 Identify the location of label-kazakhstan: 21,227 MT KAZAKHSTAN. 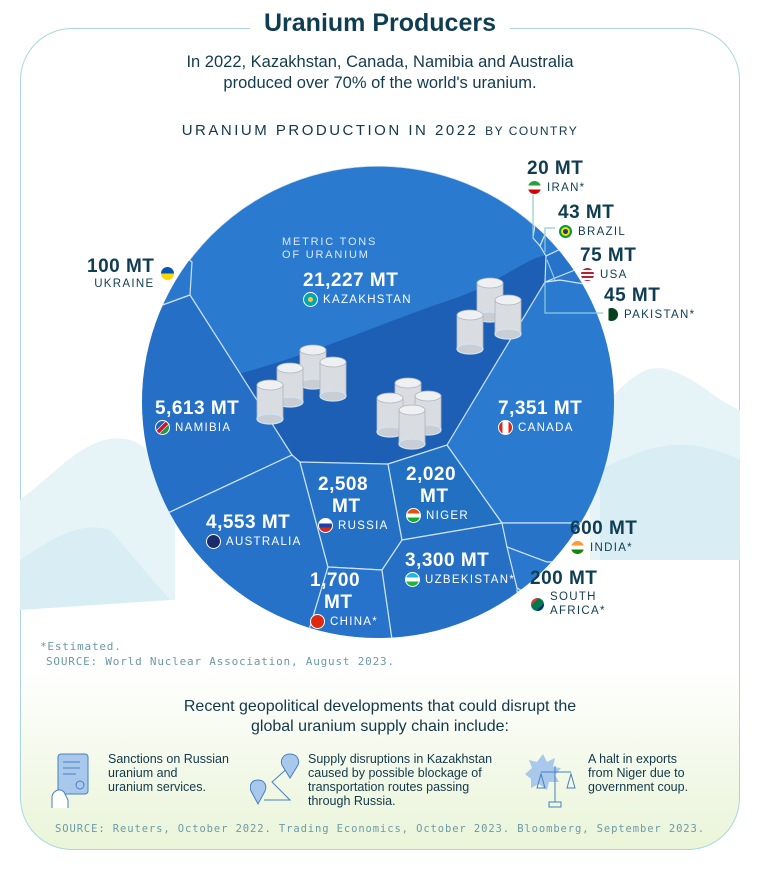
(357, 288).